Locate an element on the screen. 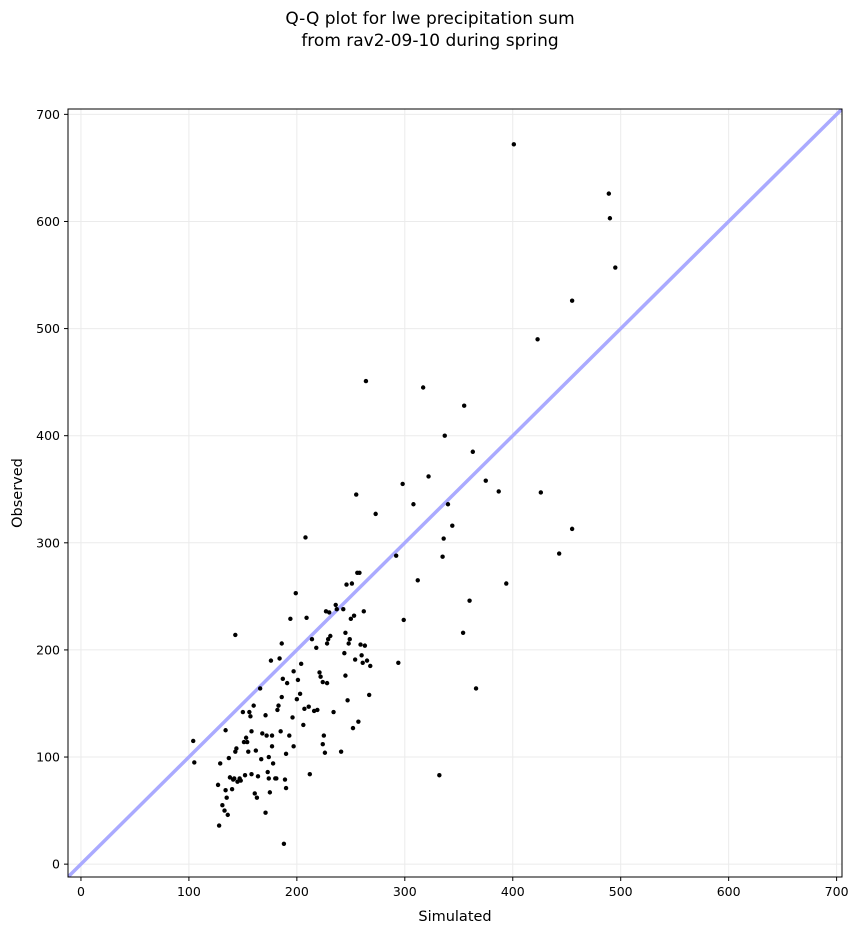 This screenshot has width=860, height=934. chart-title-line-1: Q-Q plot for lwe precipitation sum is located at coordinates (430, 19).